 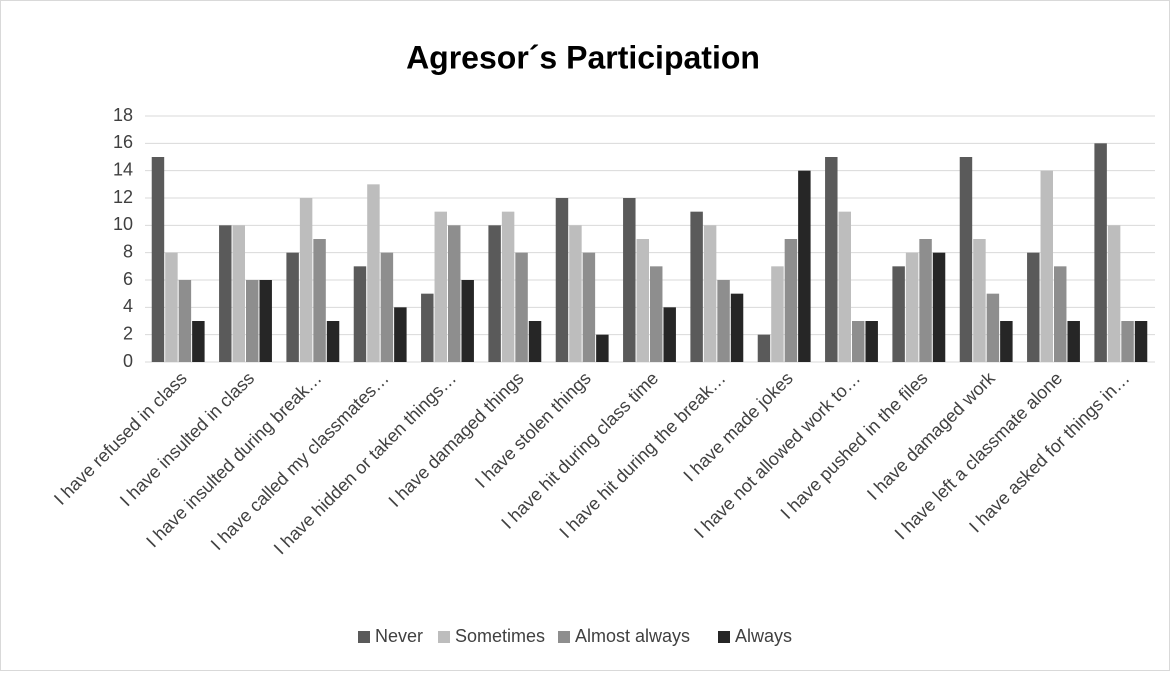 What do you see at coordinates (128, 251) in the screenshot?
I see `y-tick-label: 8` at bounding box center [128, 251].